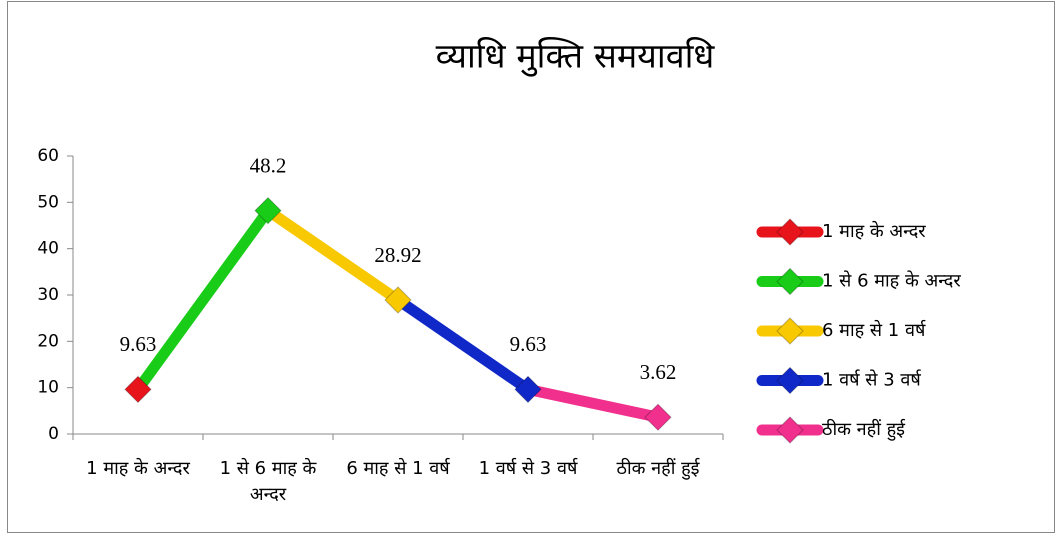 This screenshot has height=536, width=1059. What do you see at coordinates (891, 281) in the screenshot?
I see `legend-label: 1 से 6 माह के अन्दर` at bounding box center [891, 281].